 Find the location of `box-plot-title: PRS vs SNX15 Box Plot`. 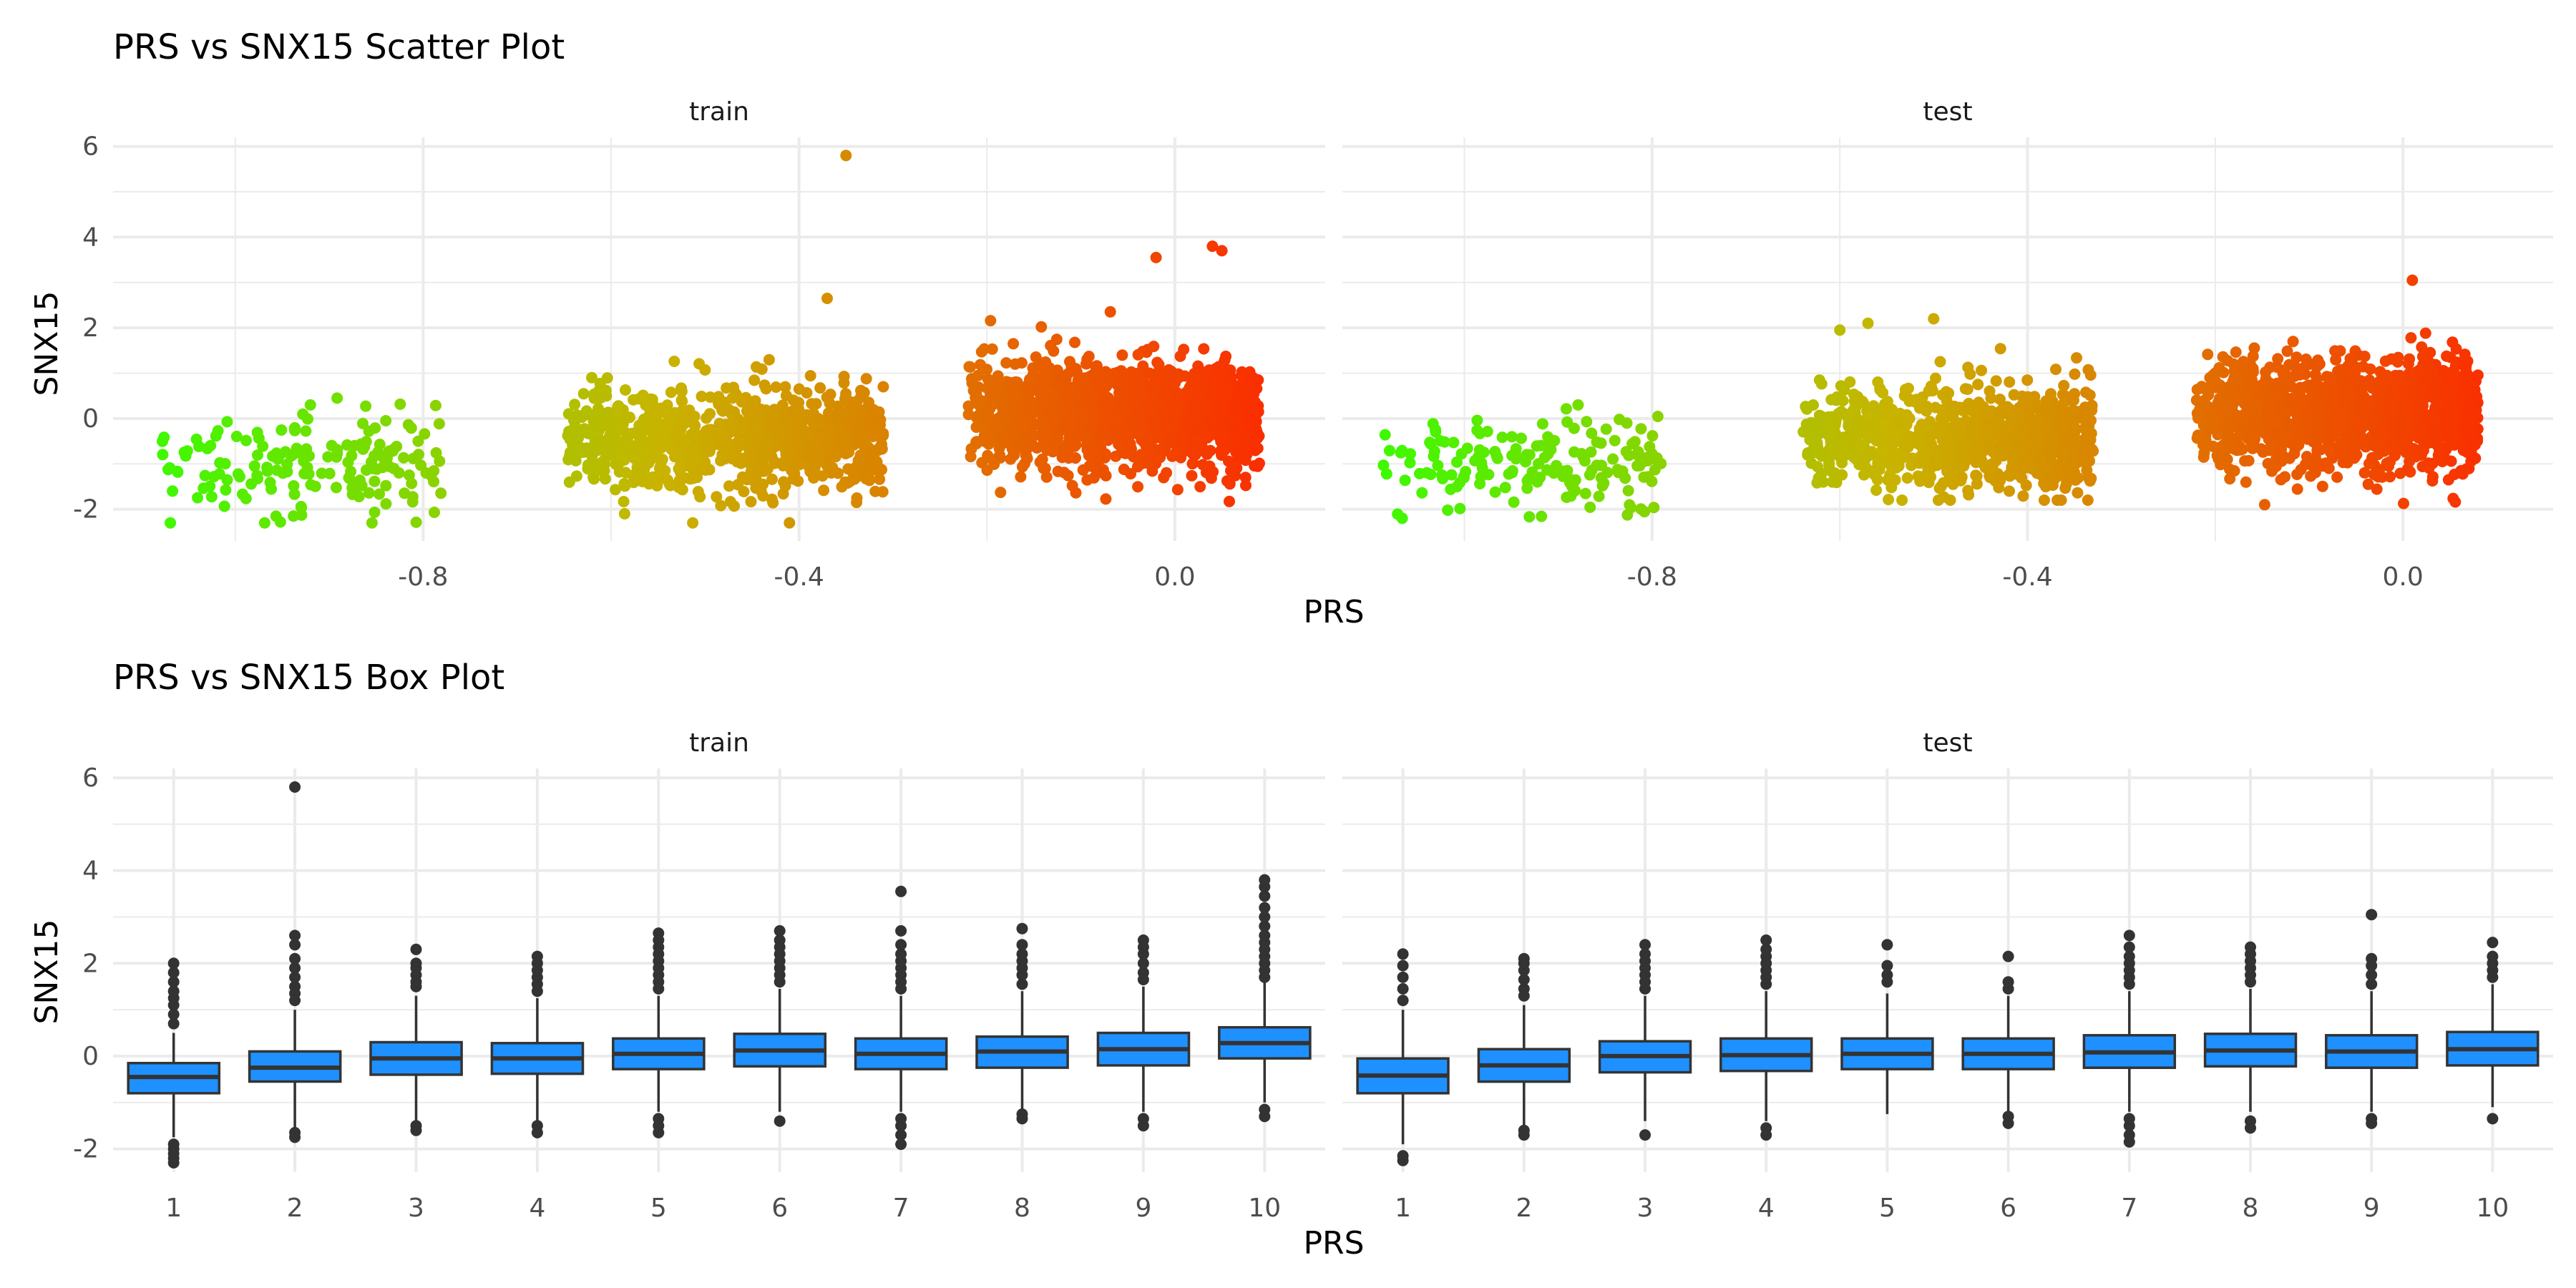

box-plot-title: PRS vs SNX15 Box Plot is located at coordinates (308, 678).